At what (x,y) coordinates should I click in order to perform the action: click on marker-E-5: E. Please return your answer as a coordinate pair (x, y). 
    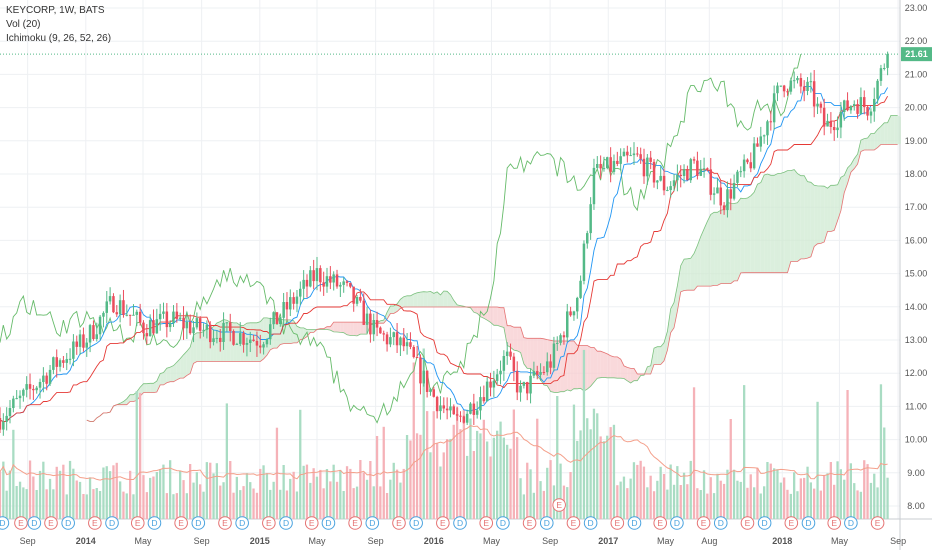
    Looking at the image, I should click on (95, 523).